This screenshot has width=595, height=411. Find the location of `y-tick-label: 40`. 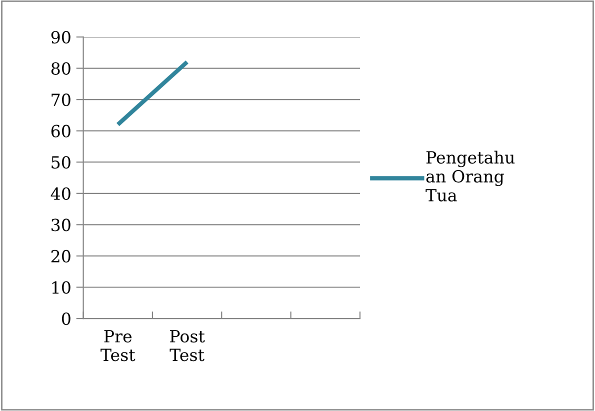

y-tick-label: 40 is located at coordinates (60, 193).